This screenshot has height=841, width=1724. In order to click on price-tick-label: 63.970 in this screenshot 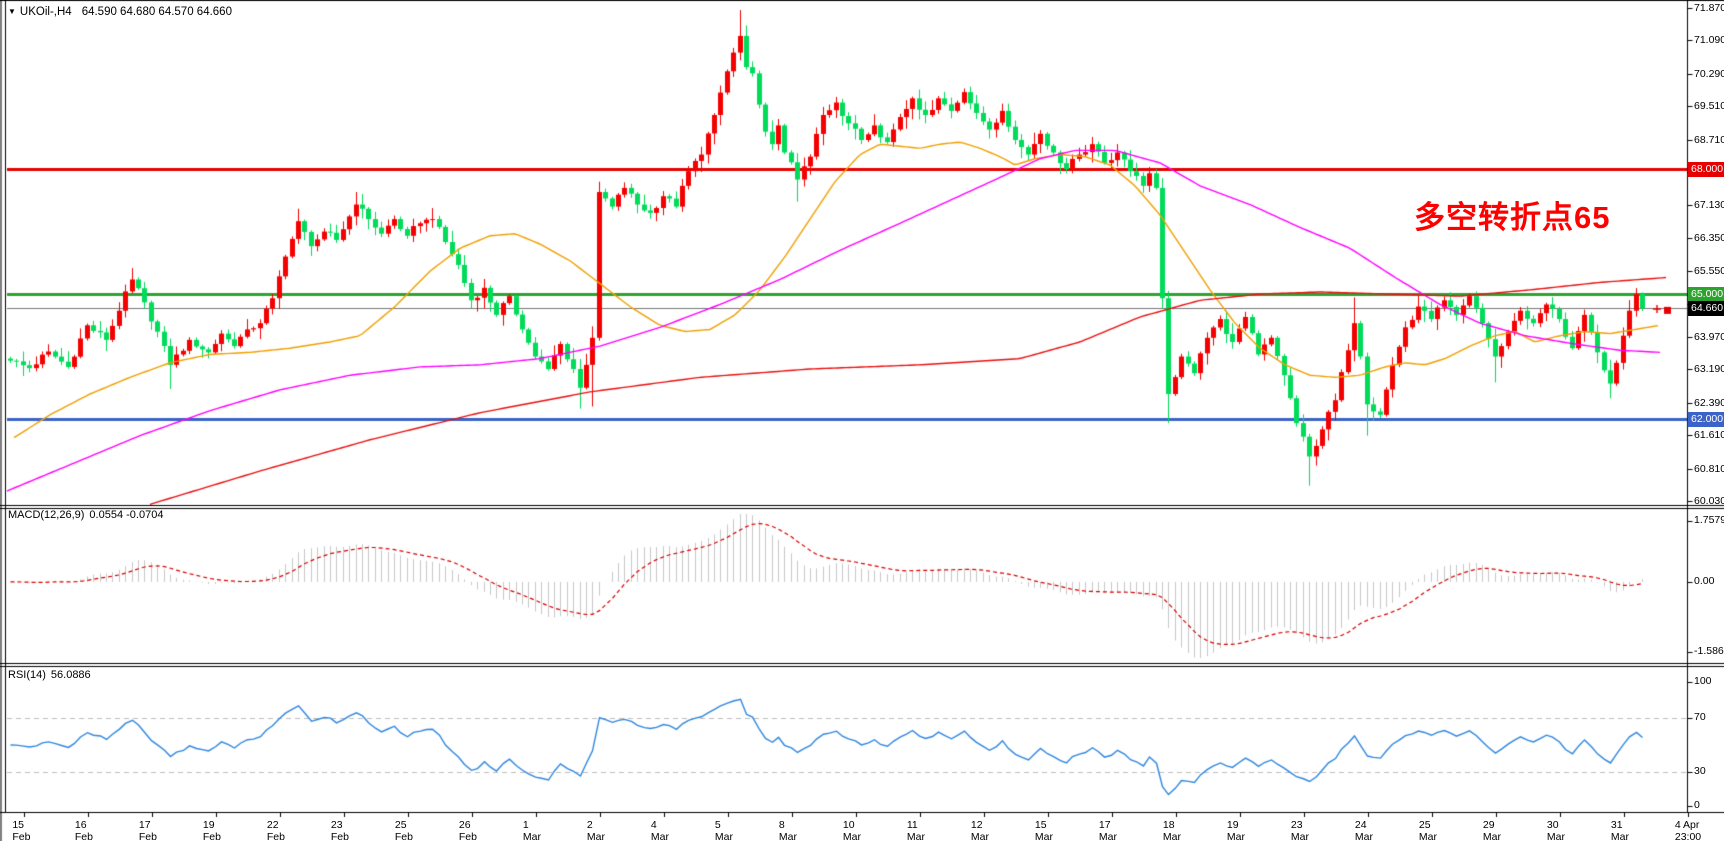, I will do `click(1709, 336)`.